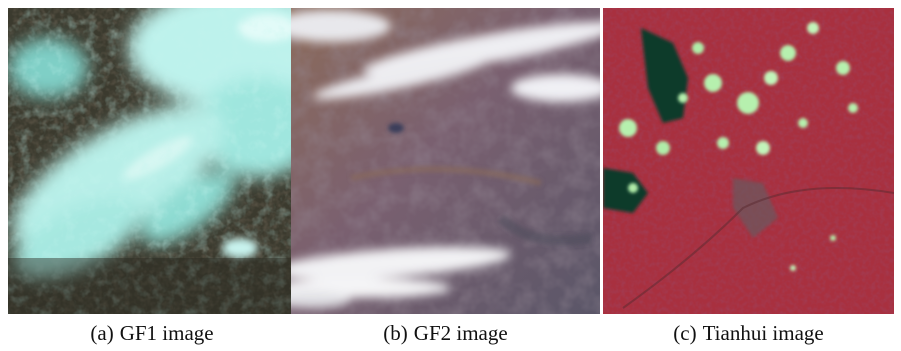 The height and width of the screenshot is (351, 901). I want to click on caption-tianhui-text: Tianhui image, so click(763, 333).